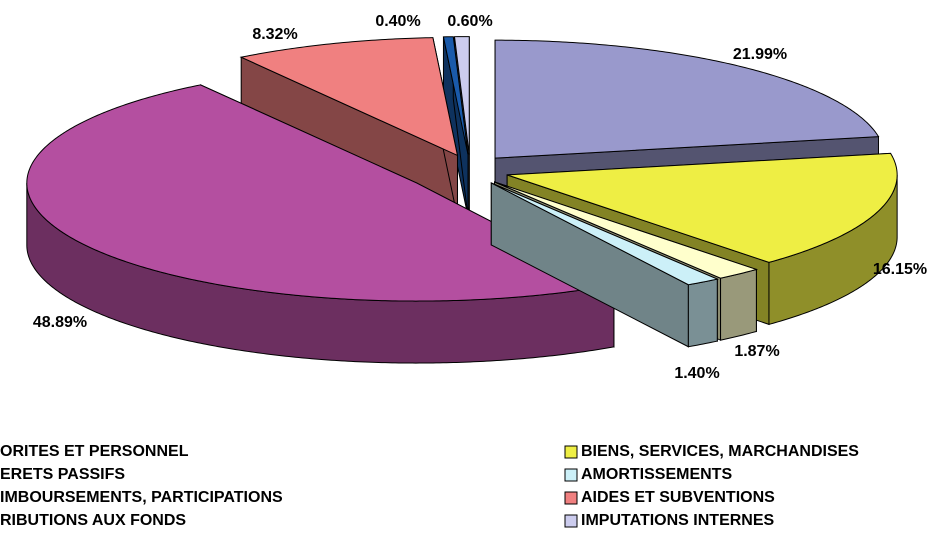 This screenshot has width=943, height=540. What do you see at coordinates (94, 451) in the screenshot?
I see `legend-label: ORITES ET PERSONNEL` at bounding box center [94, 451].